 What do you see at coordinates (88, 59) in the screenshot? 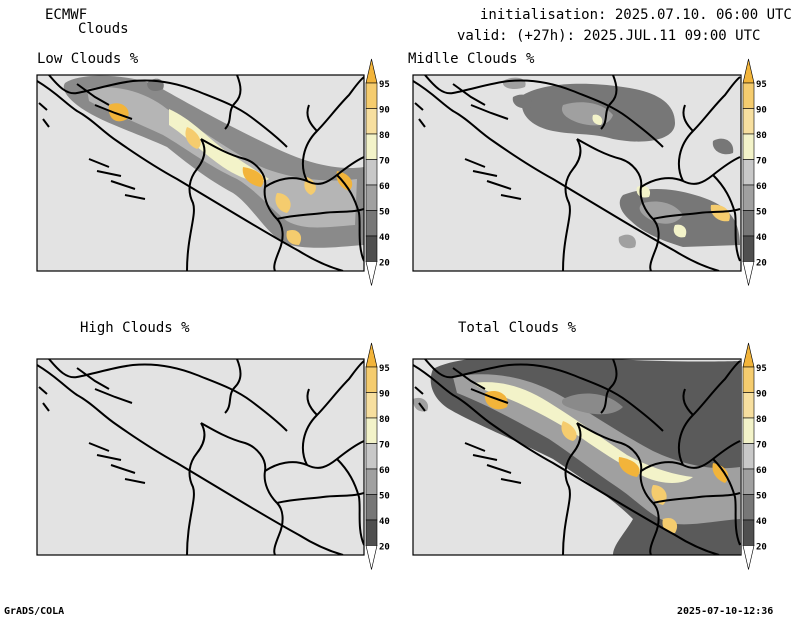
I see `panel-title-low: Low Clouds %` at bounding box center [88, 59].